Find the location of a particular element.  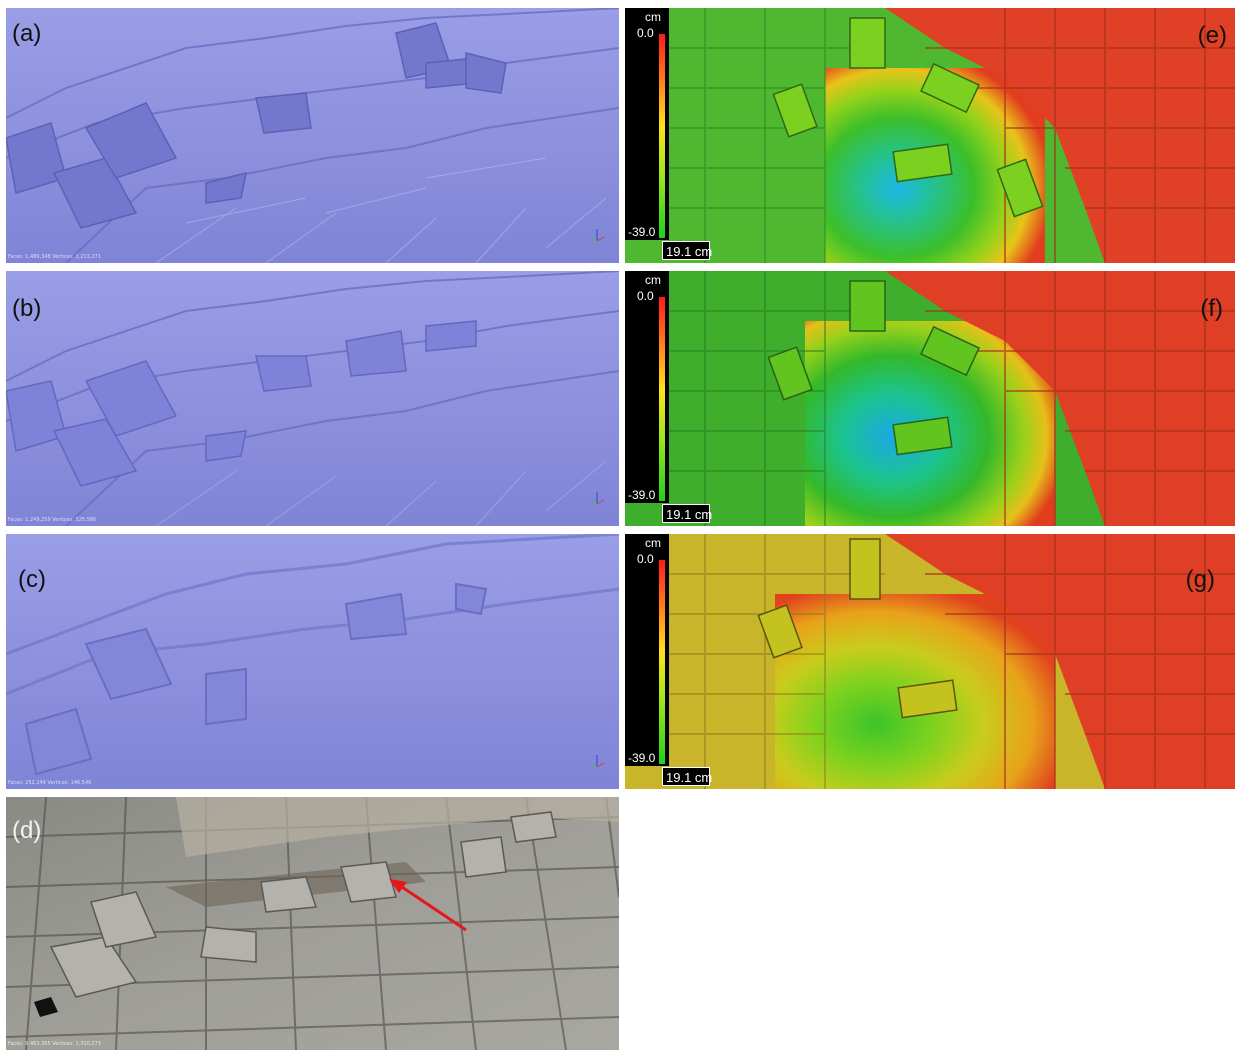

mesh-render-b is located at coordinates (312, 398).